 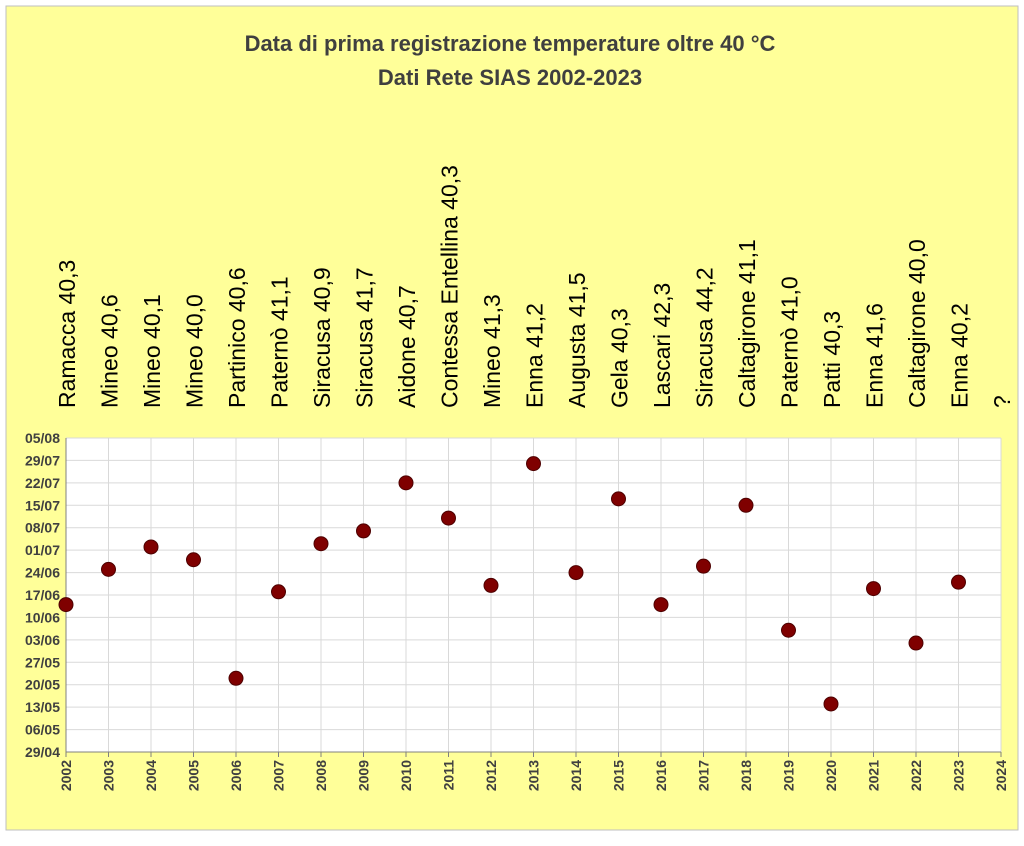 I want to click on x-tick-label: 2019, so click(x=789, y=775).